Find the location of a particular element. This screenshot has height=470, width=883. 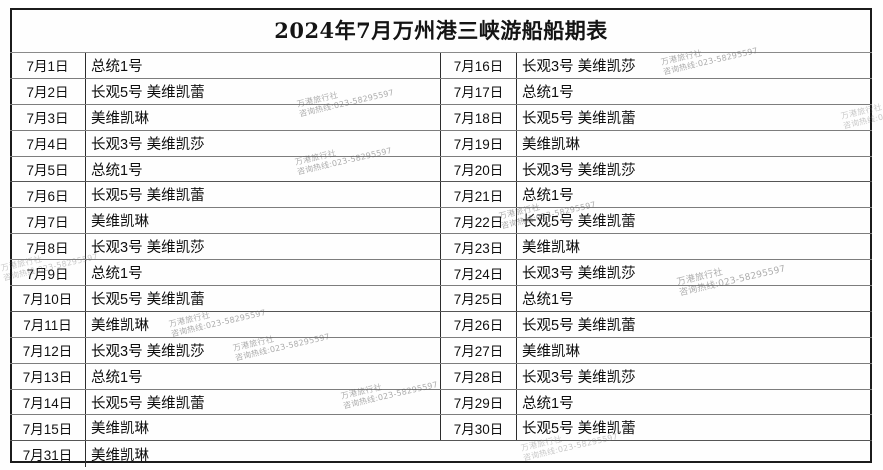

table-row-half-left: 7月4日 长观3号 美维凯莎 is located at coordinates (225, 143).